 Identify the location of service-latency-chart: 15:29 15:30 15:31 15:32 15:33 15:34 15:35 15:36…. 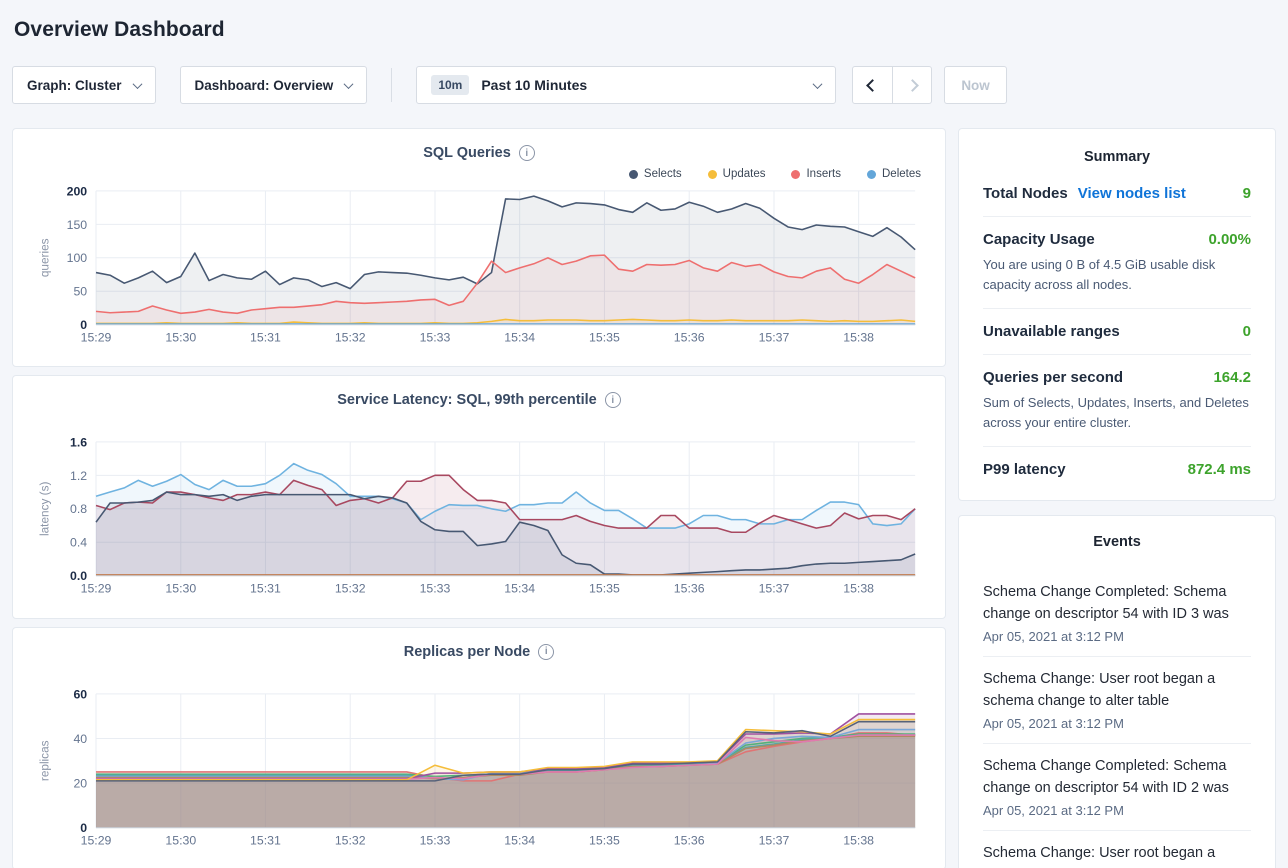
(479, 519).